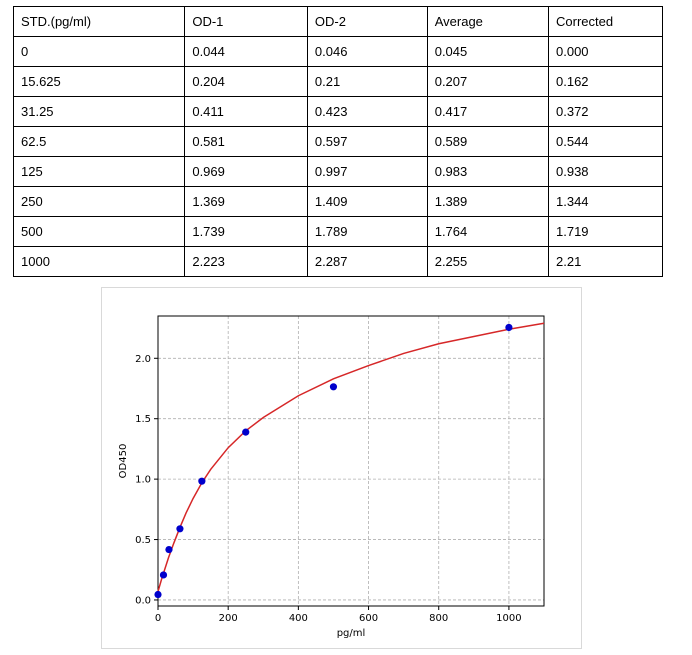 The height and width of the screenshot is (655, 692). I want to click on table-header-cell: STD.(pg/ml), so click(99, 21).